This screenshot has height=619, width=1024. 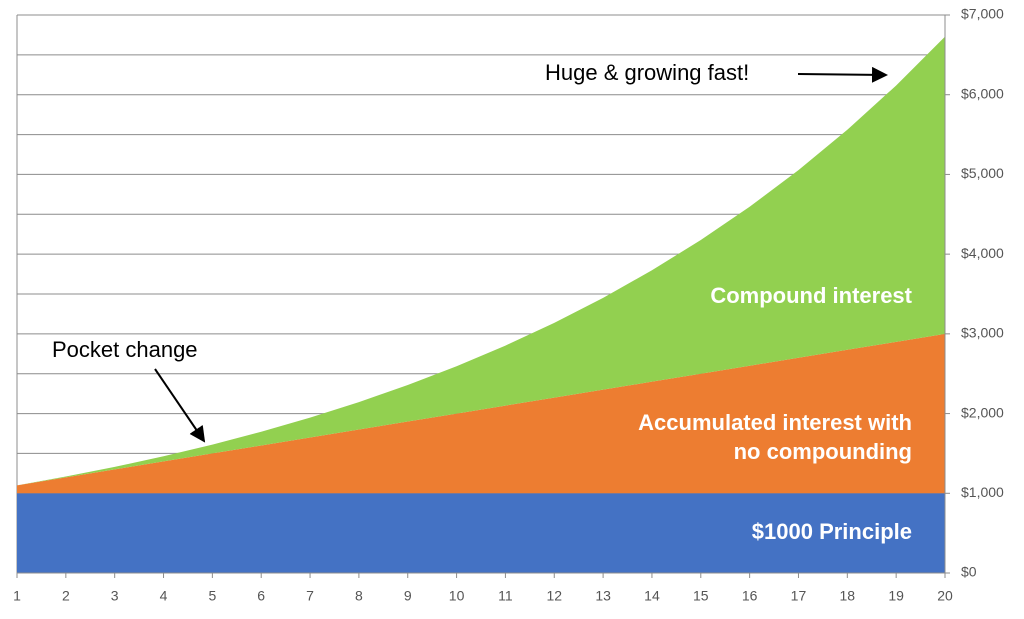 I want to click on y-tick-label: $7,000, so click(x=982, y=14).